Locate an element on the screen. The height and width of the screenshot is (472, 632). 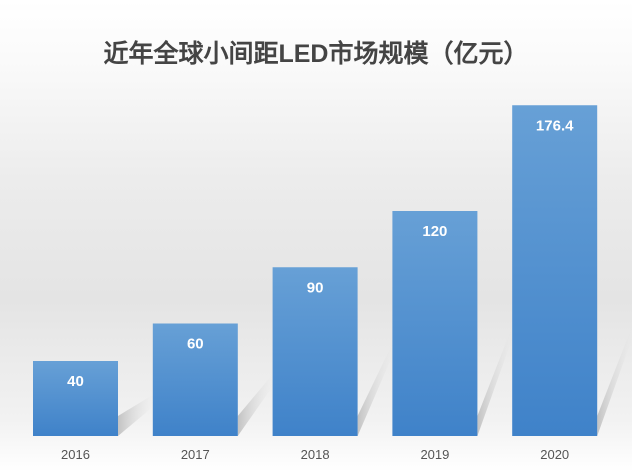
x-tick-label: 2018 is located at coordinates (315, 454).